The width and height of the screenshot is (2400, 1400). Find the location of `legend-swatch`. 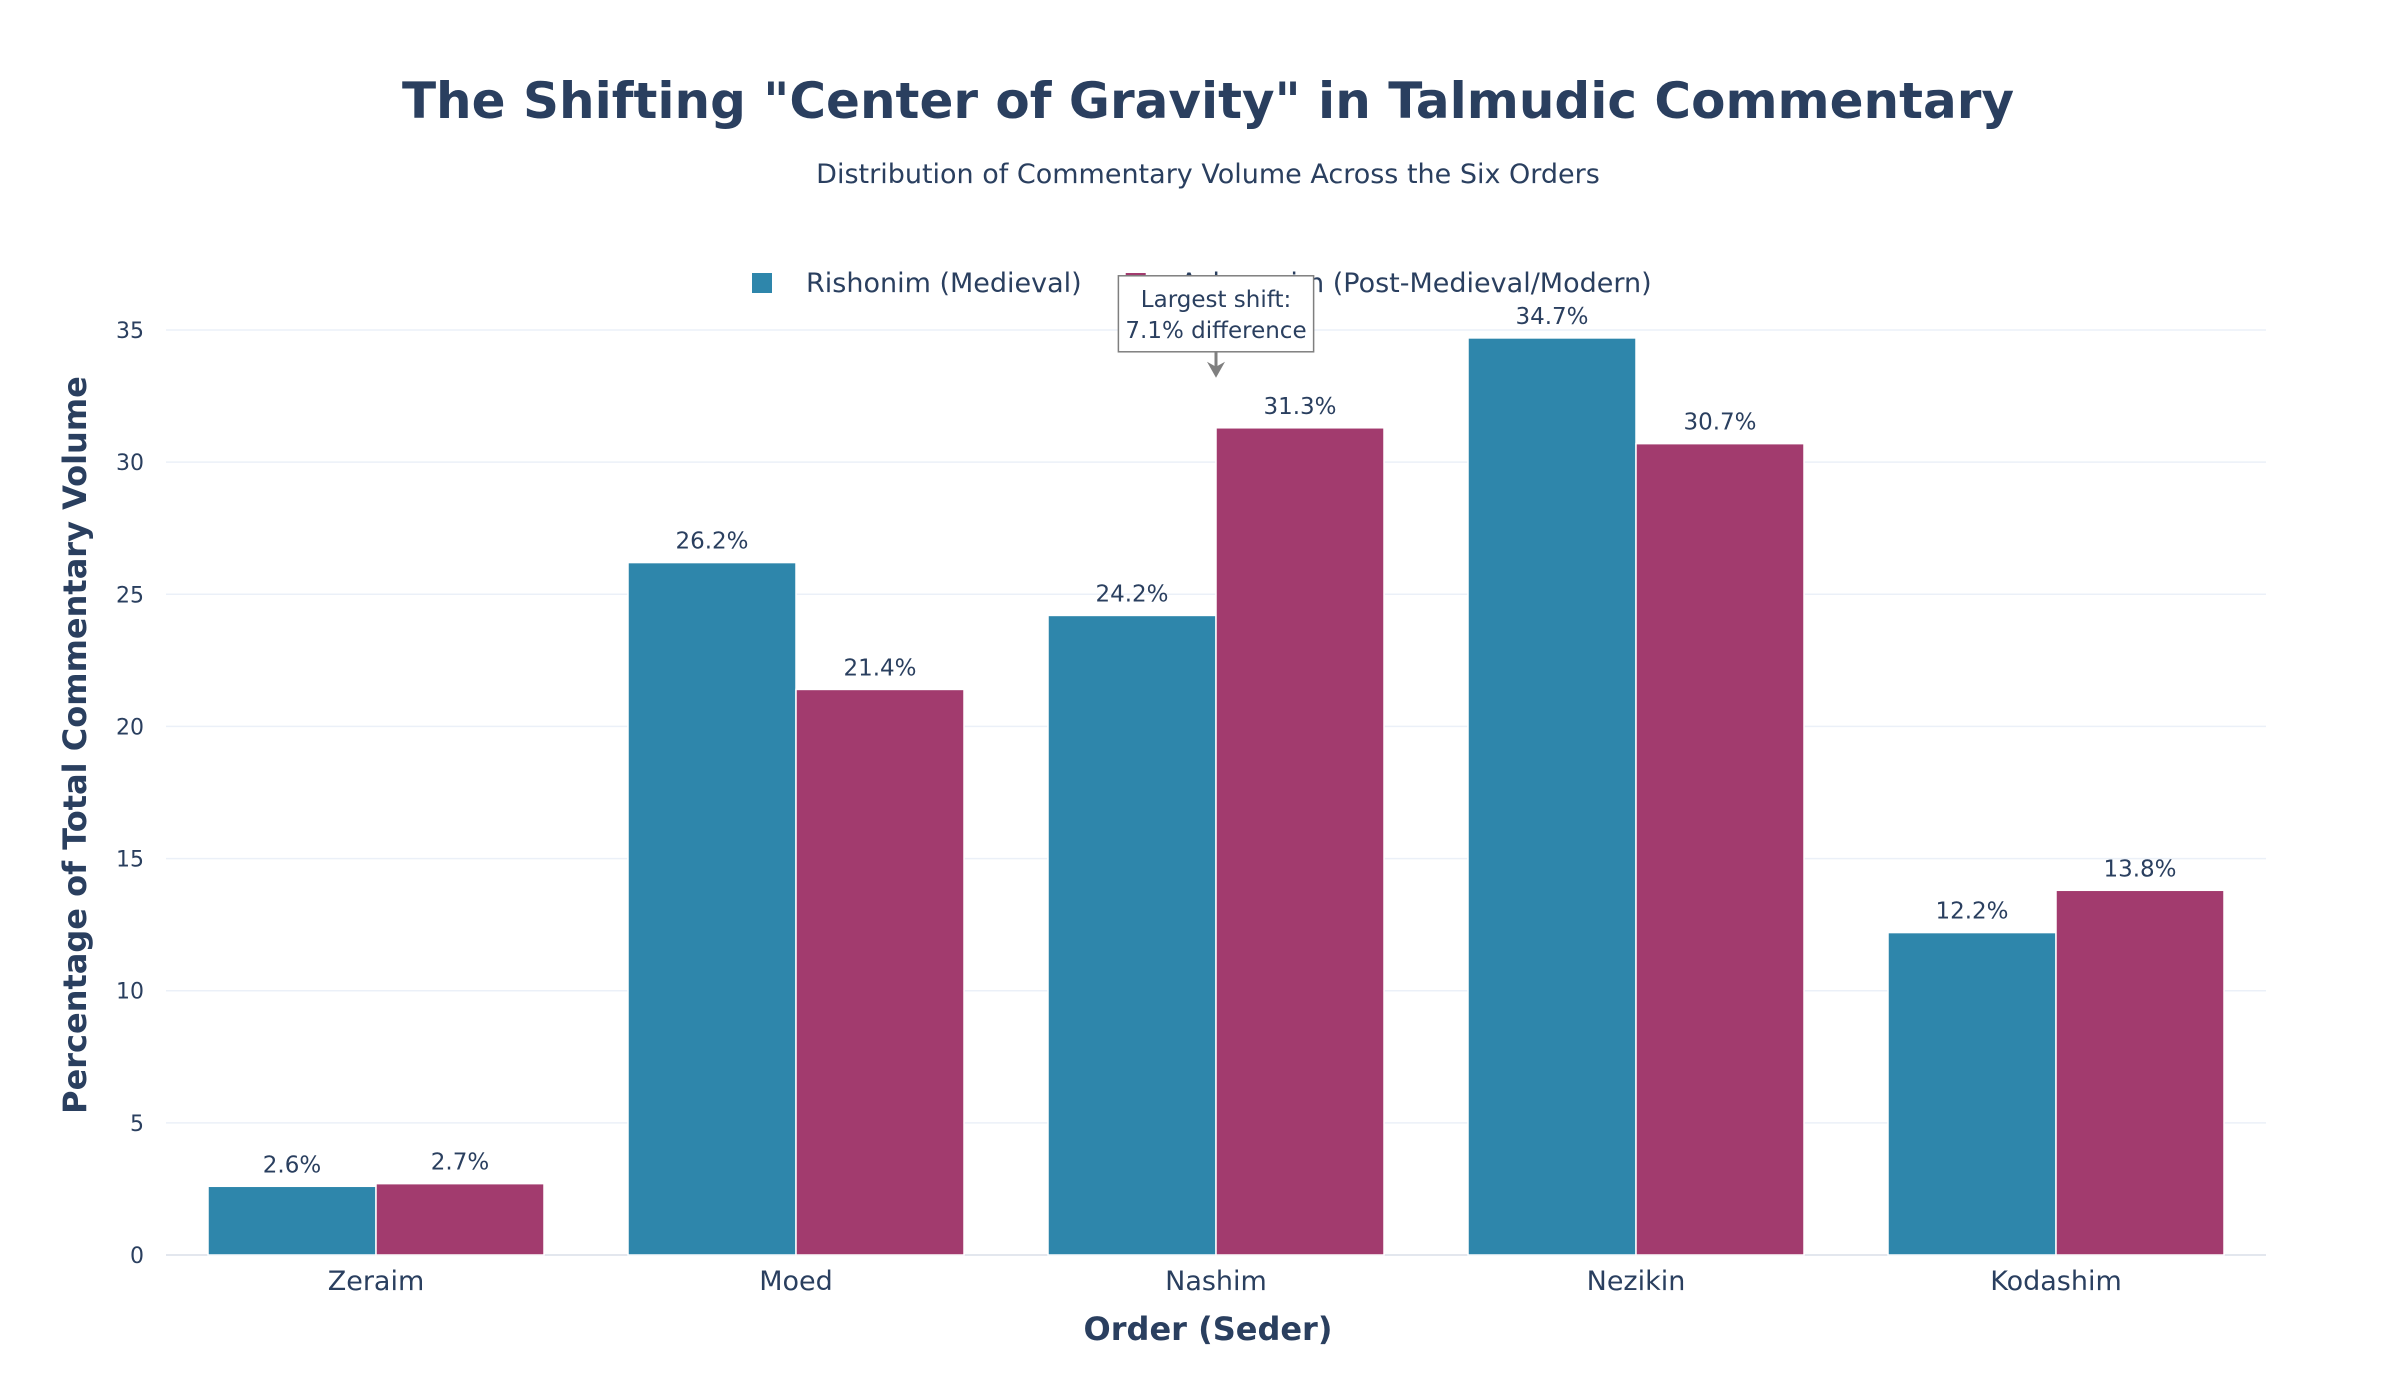

legend-swatch is located at coordinates (762, 283).